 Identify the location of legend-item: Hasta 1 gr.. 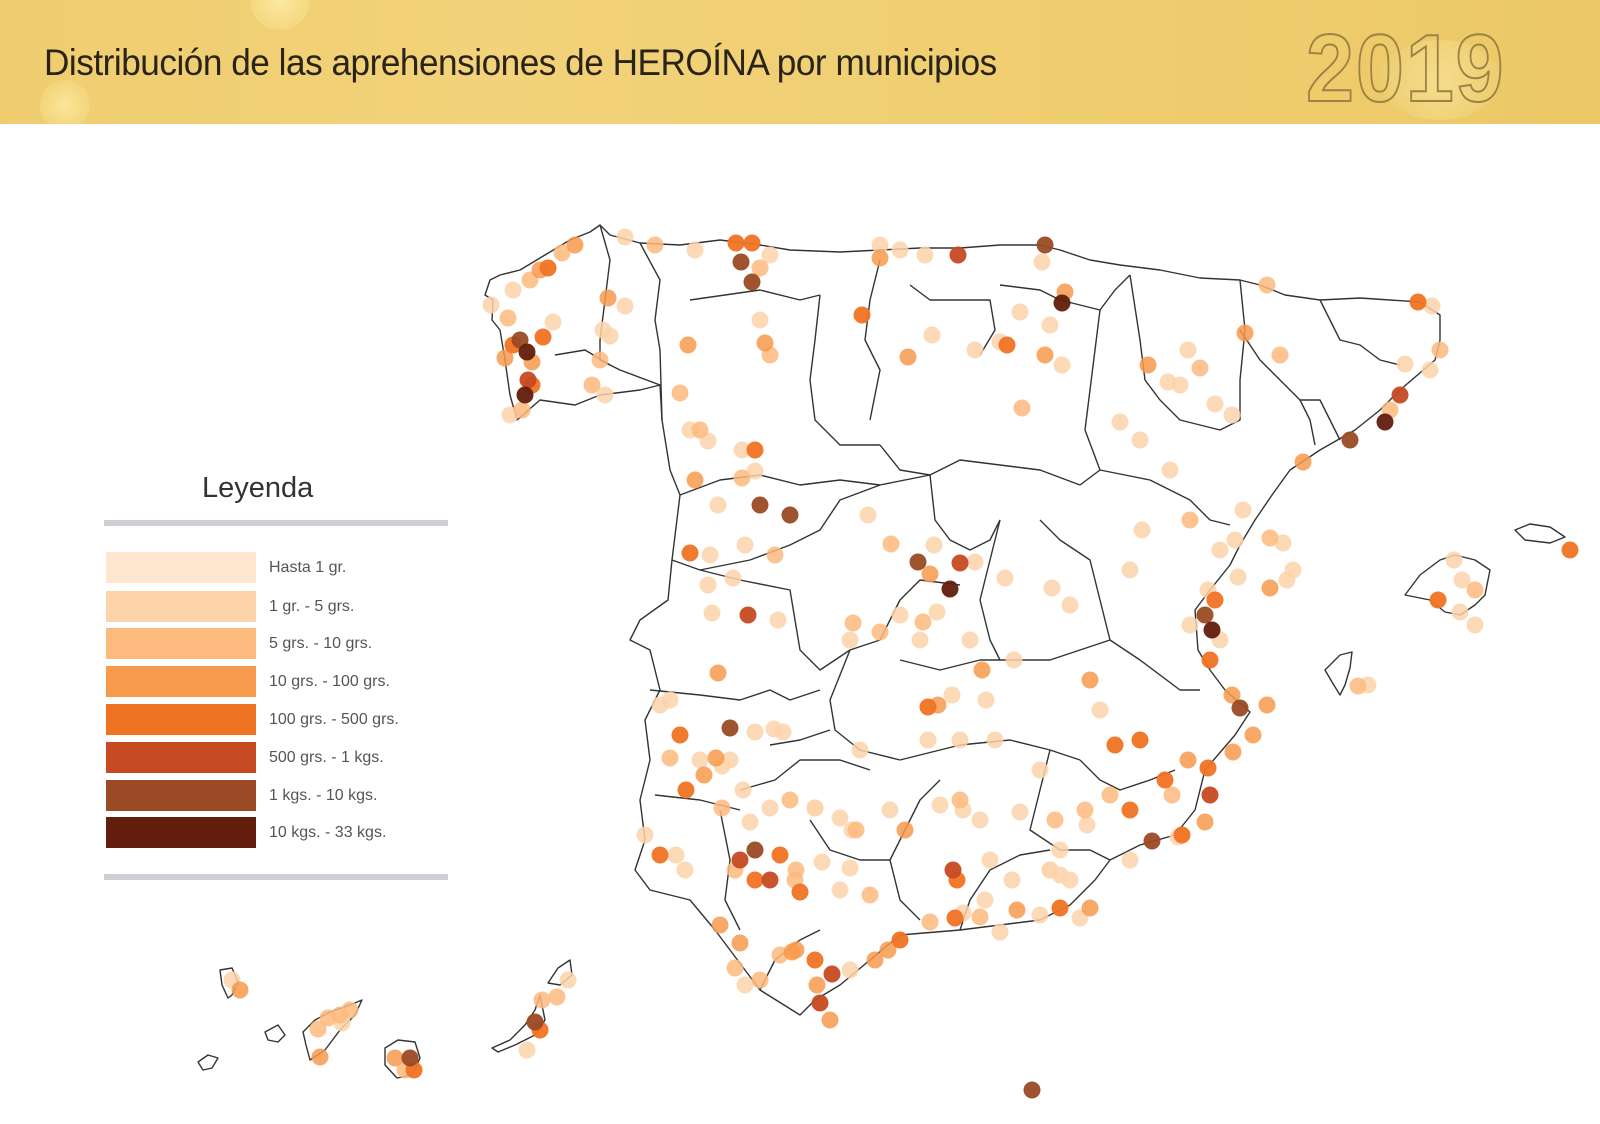
(277, 568).